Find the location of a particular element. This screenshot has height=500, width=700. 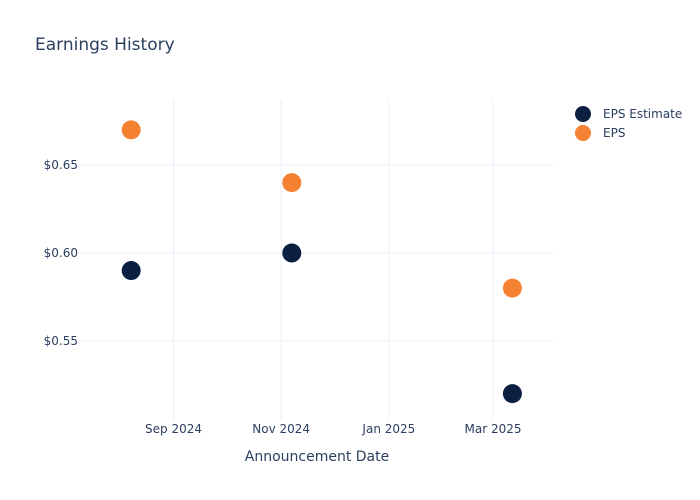

x-axis-ticks: Sep 2024 Nov 2024 Jan 2025 Mar 2025 is located at coordinates (333, 429).